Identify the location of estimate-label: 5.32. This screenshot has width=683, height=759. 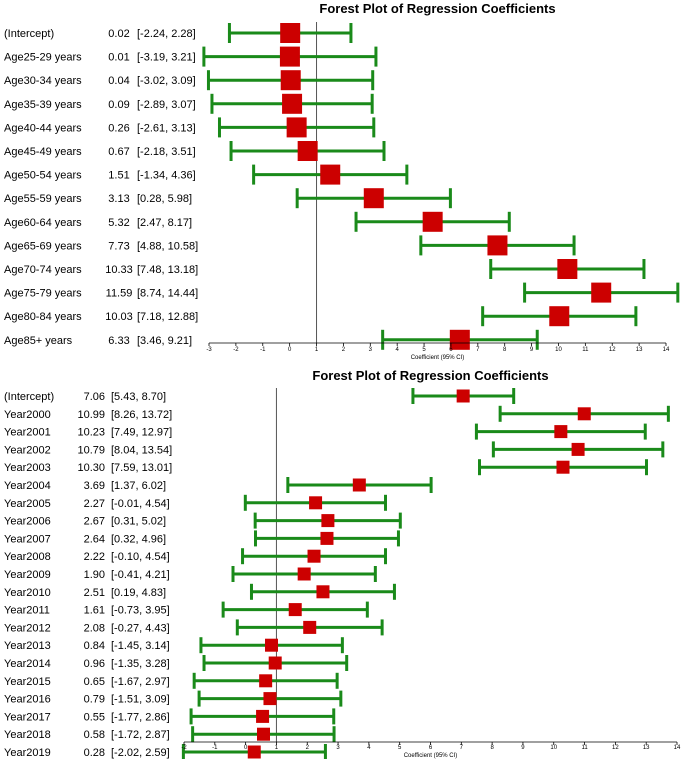
(118, 223).